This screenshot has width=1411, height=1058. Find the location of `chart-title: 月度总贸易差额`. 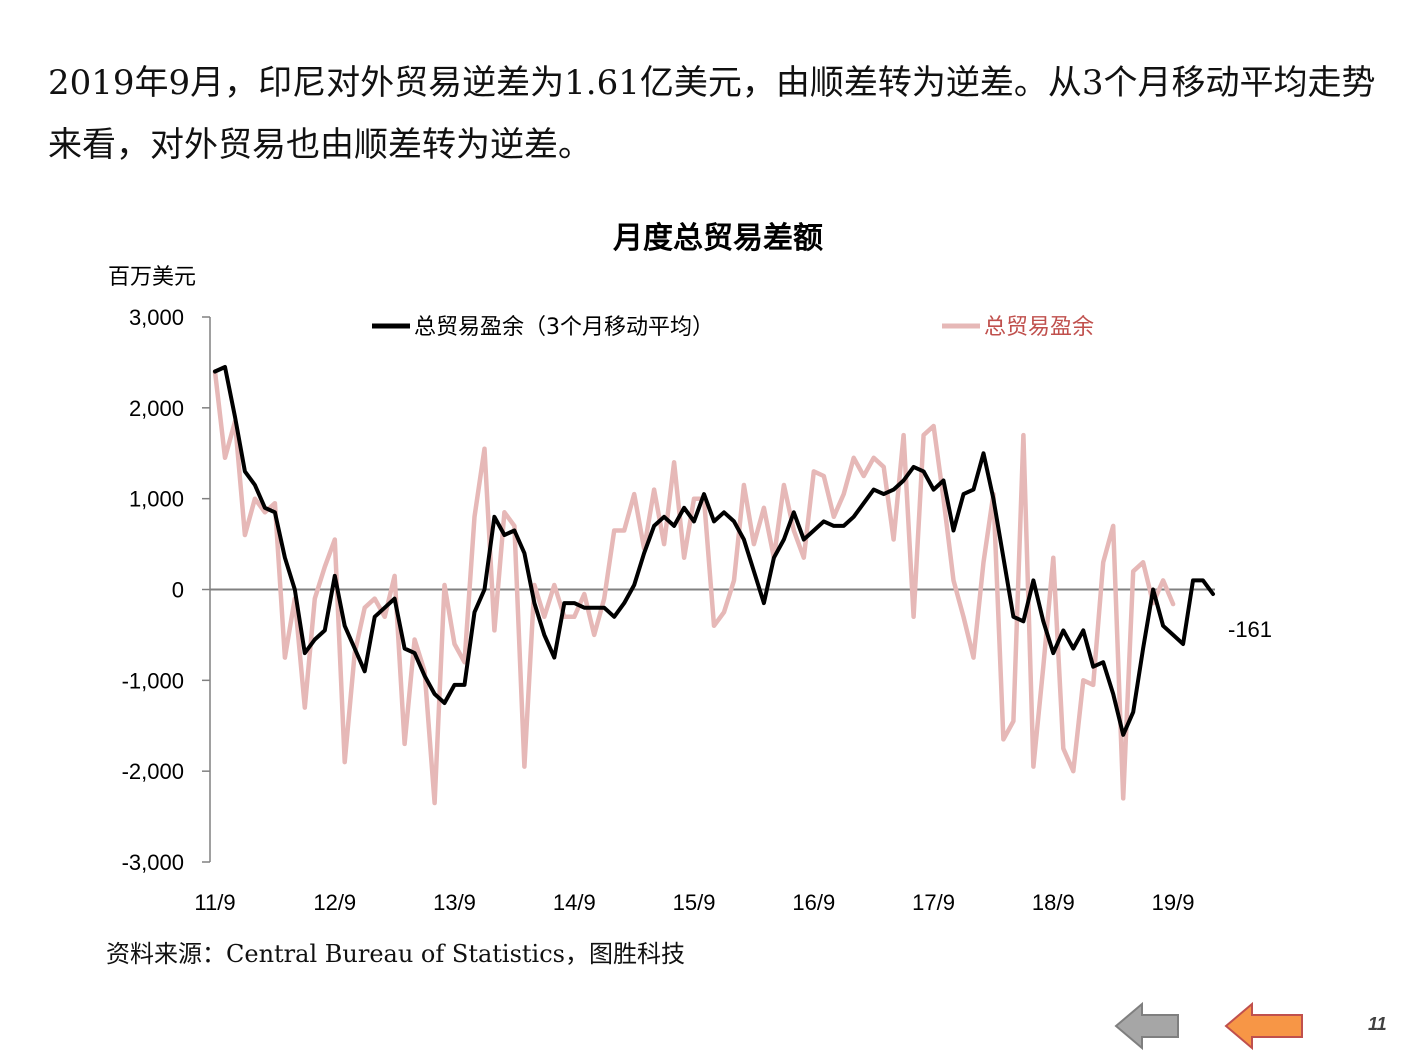

chart-title: 月度总贸易差额 is located at coordinates (718, 238).